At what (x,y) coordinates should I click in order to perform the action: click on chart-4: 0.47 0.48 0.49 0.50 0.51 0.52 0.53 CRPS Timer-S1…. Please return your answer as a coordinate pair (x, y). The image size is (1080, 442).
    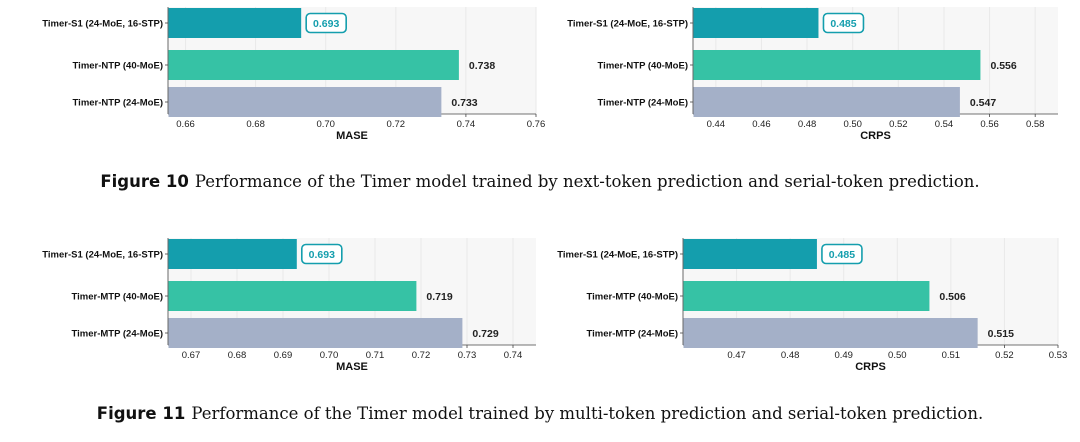
    Looking at the image, I should click on (812, 305).